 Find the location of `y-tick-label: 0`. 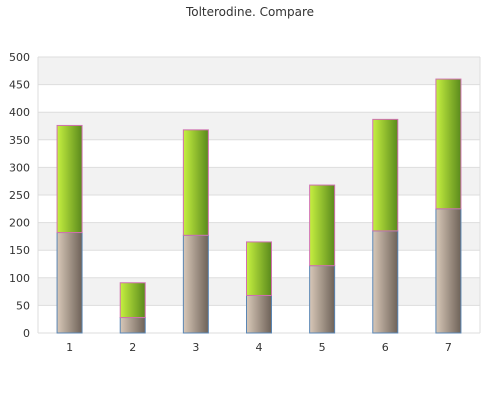

y-tick-label: 0 is located at coordinates (26, 333).